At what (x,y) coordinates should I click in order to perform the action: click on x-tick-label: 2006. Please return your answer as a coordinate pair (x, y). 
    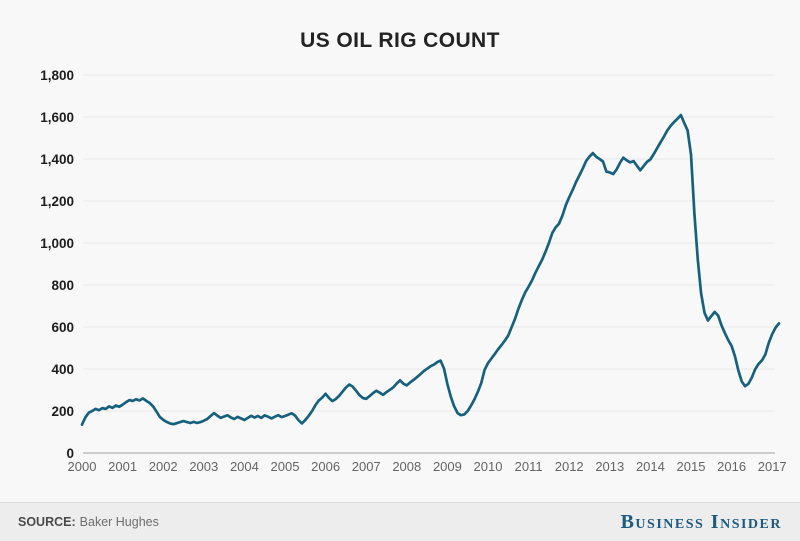
    Looking at the image, I should click on (325, 466).